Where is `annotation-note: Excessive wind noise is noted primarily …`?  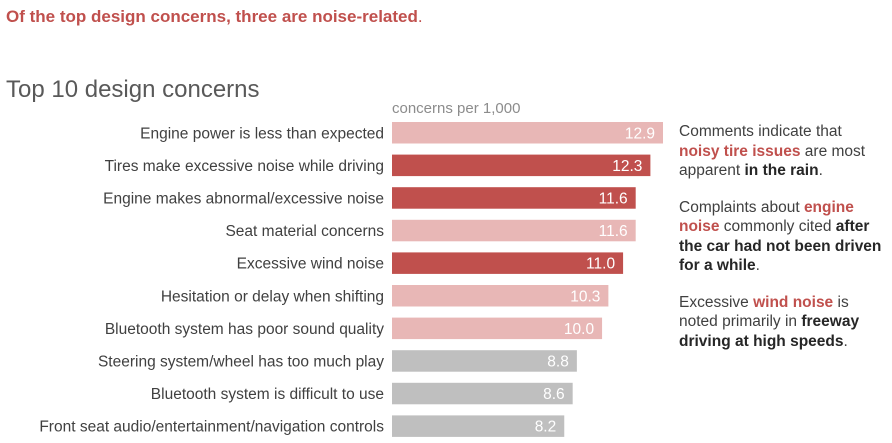
annotation-note: Excessive wind noise is noted primarily … is located at coordinates (781, 322).